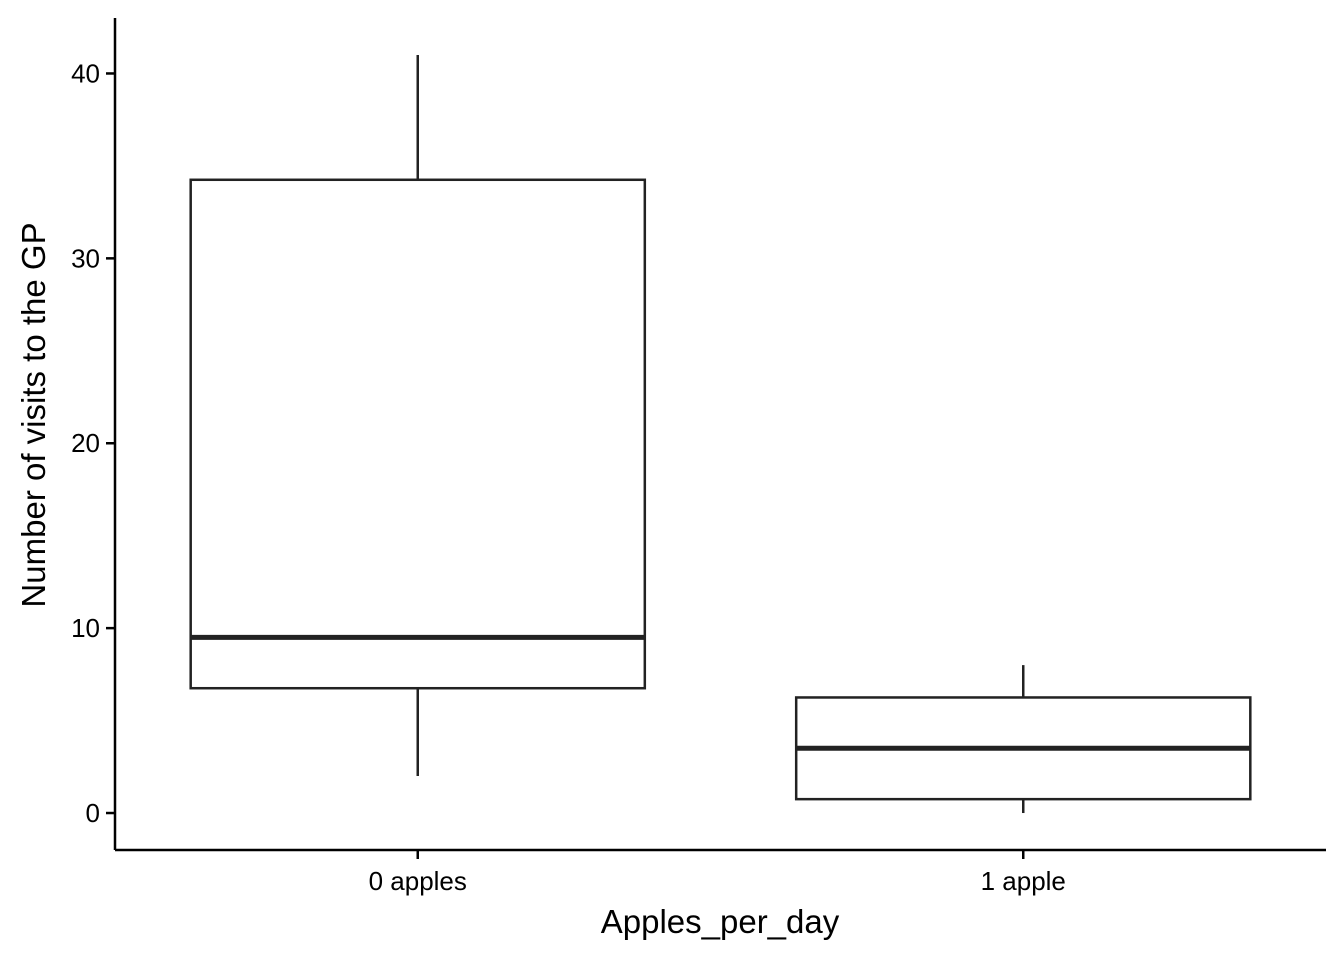 Image resolution: width=1344 pixels, height=960 pixels. I want to click on x-tick-label: 0 apples, so click(418, 881).